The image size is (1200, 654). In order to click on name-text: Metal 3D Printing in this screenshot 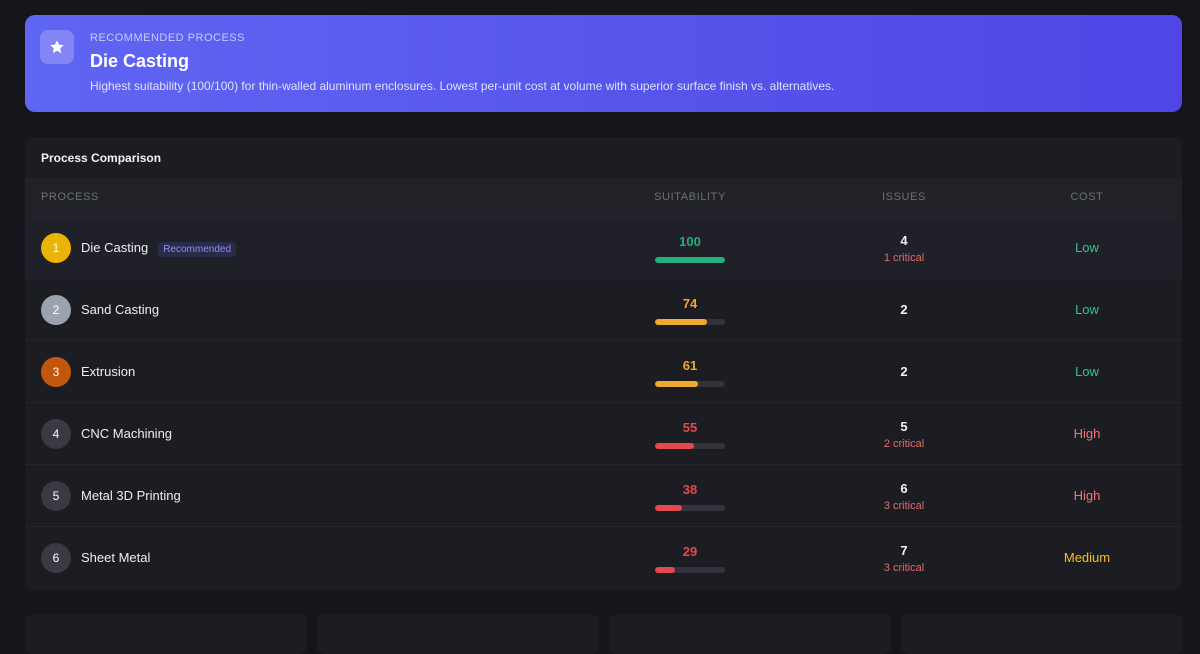, I will do `click(131, 495)`.